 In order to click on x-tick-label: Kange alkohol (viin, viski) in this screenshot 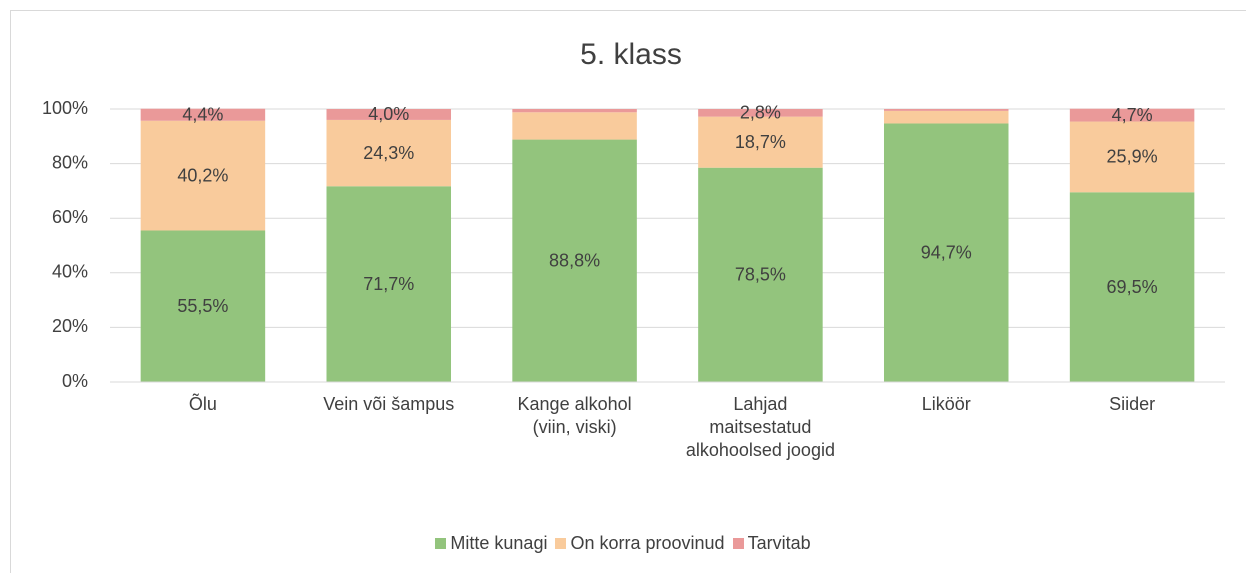, I will do `click(574, 415)`.